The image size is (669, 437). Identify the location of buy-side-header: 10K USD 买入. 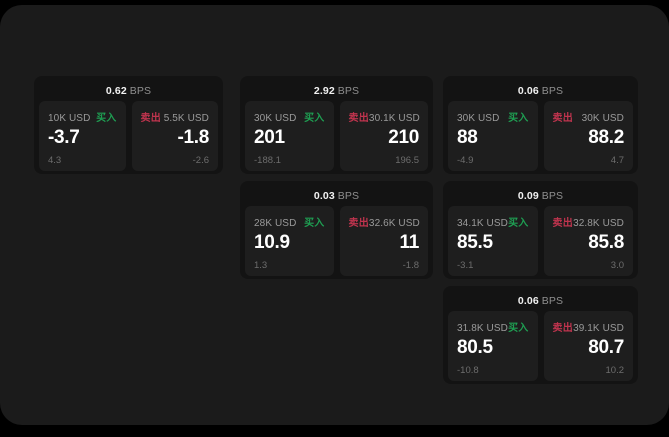
(82, 116).